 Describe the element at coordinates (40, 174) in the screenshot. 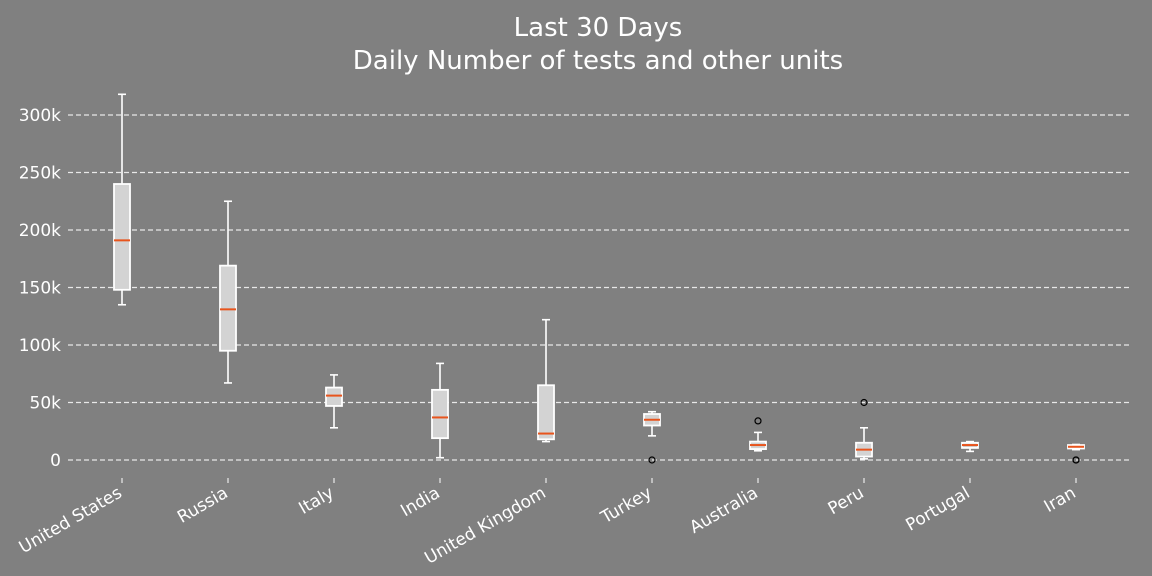

I see `y-tick-label: 250k` at that location.